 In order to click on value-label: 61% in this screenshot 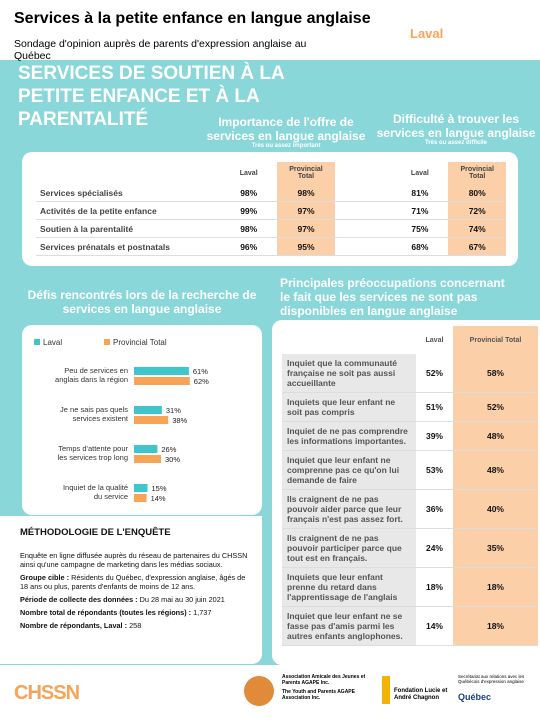, I will do `click(200, 371)`.